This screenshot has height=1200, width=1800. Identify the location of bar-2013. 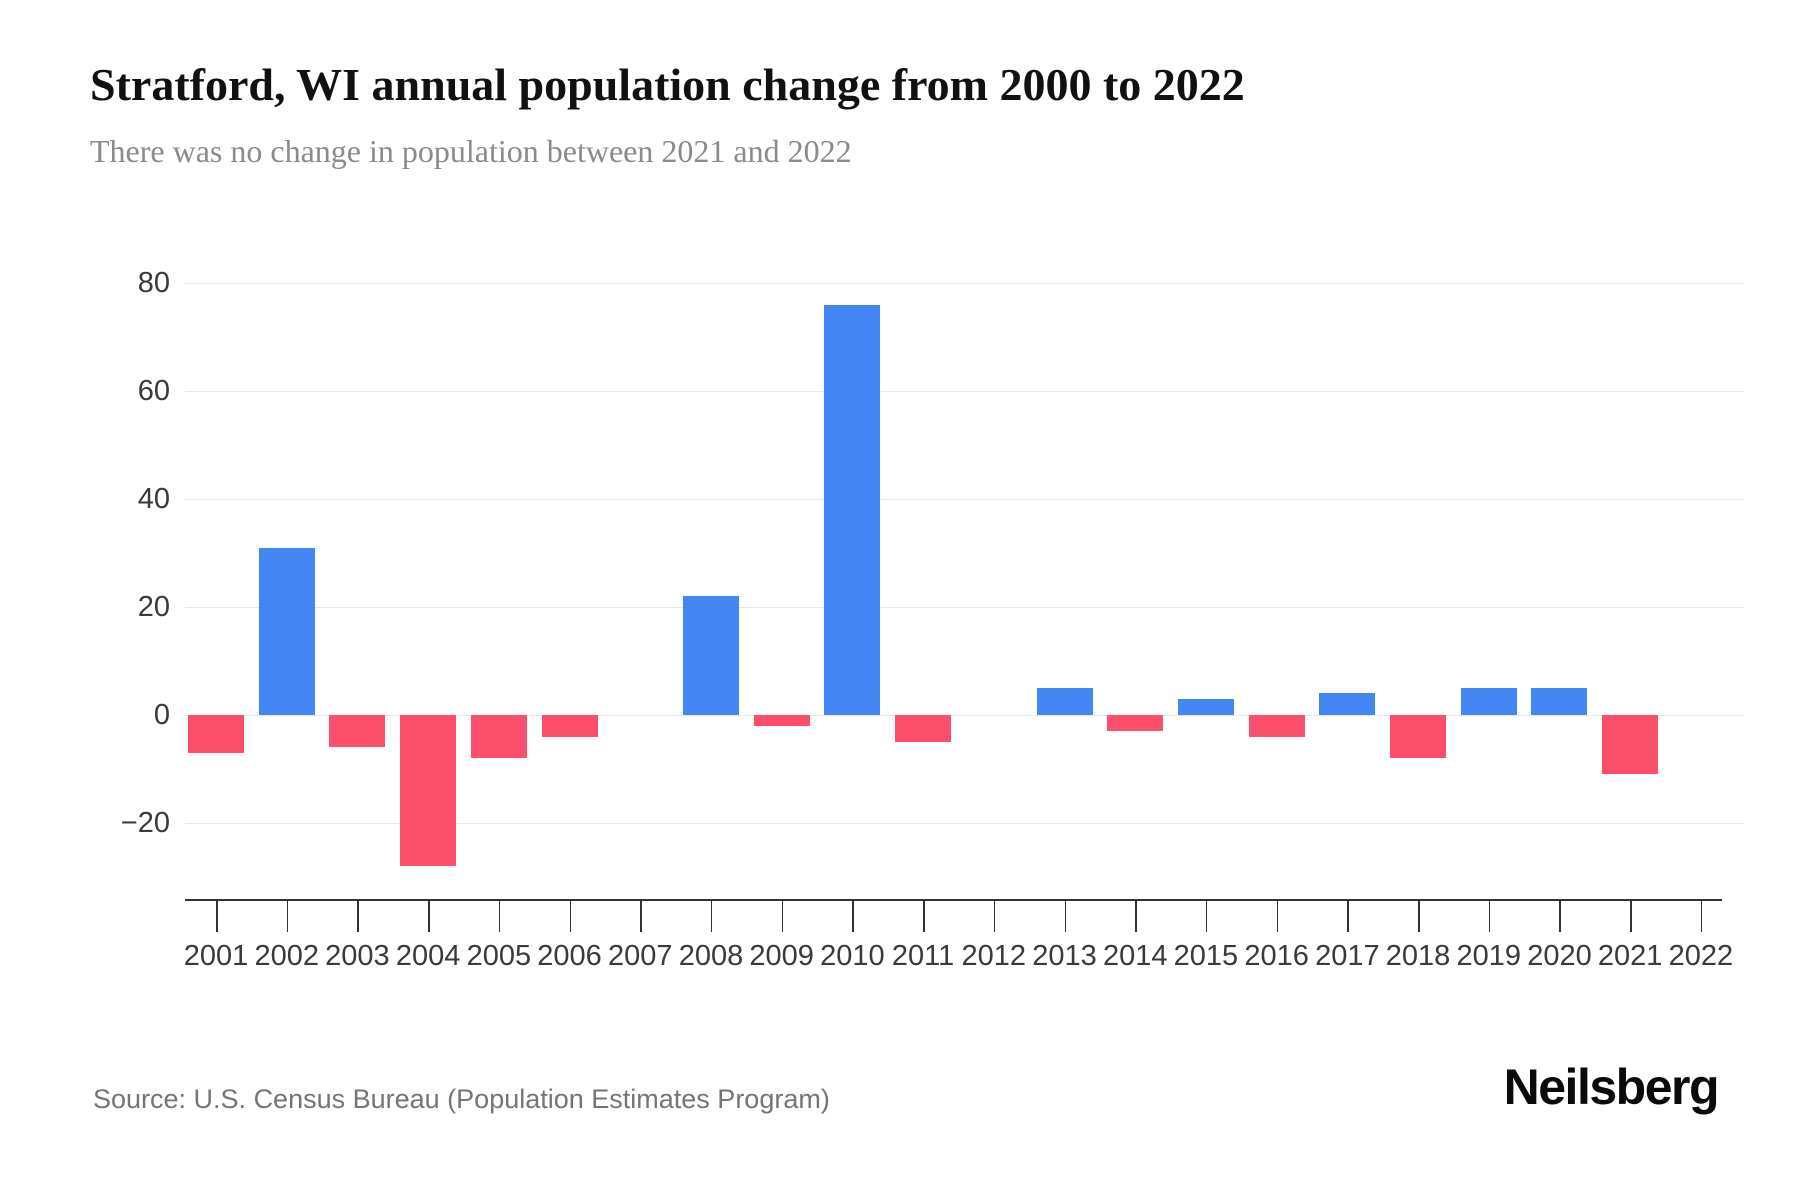
(1064, 701).